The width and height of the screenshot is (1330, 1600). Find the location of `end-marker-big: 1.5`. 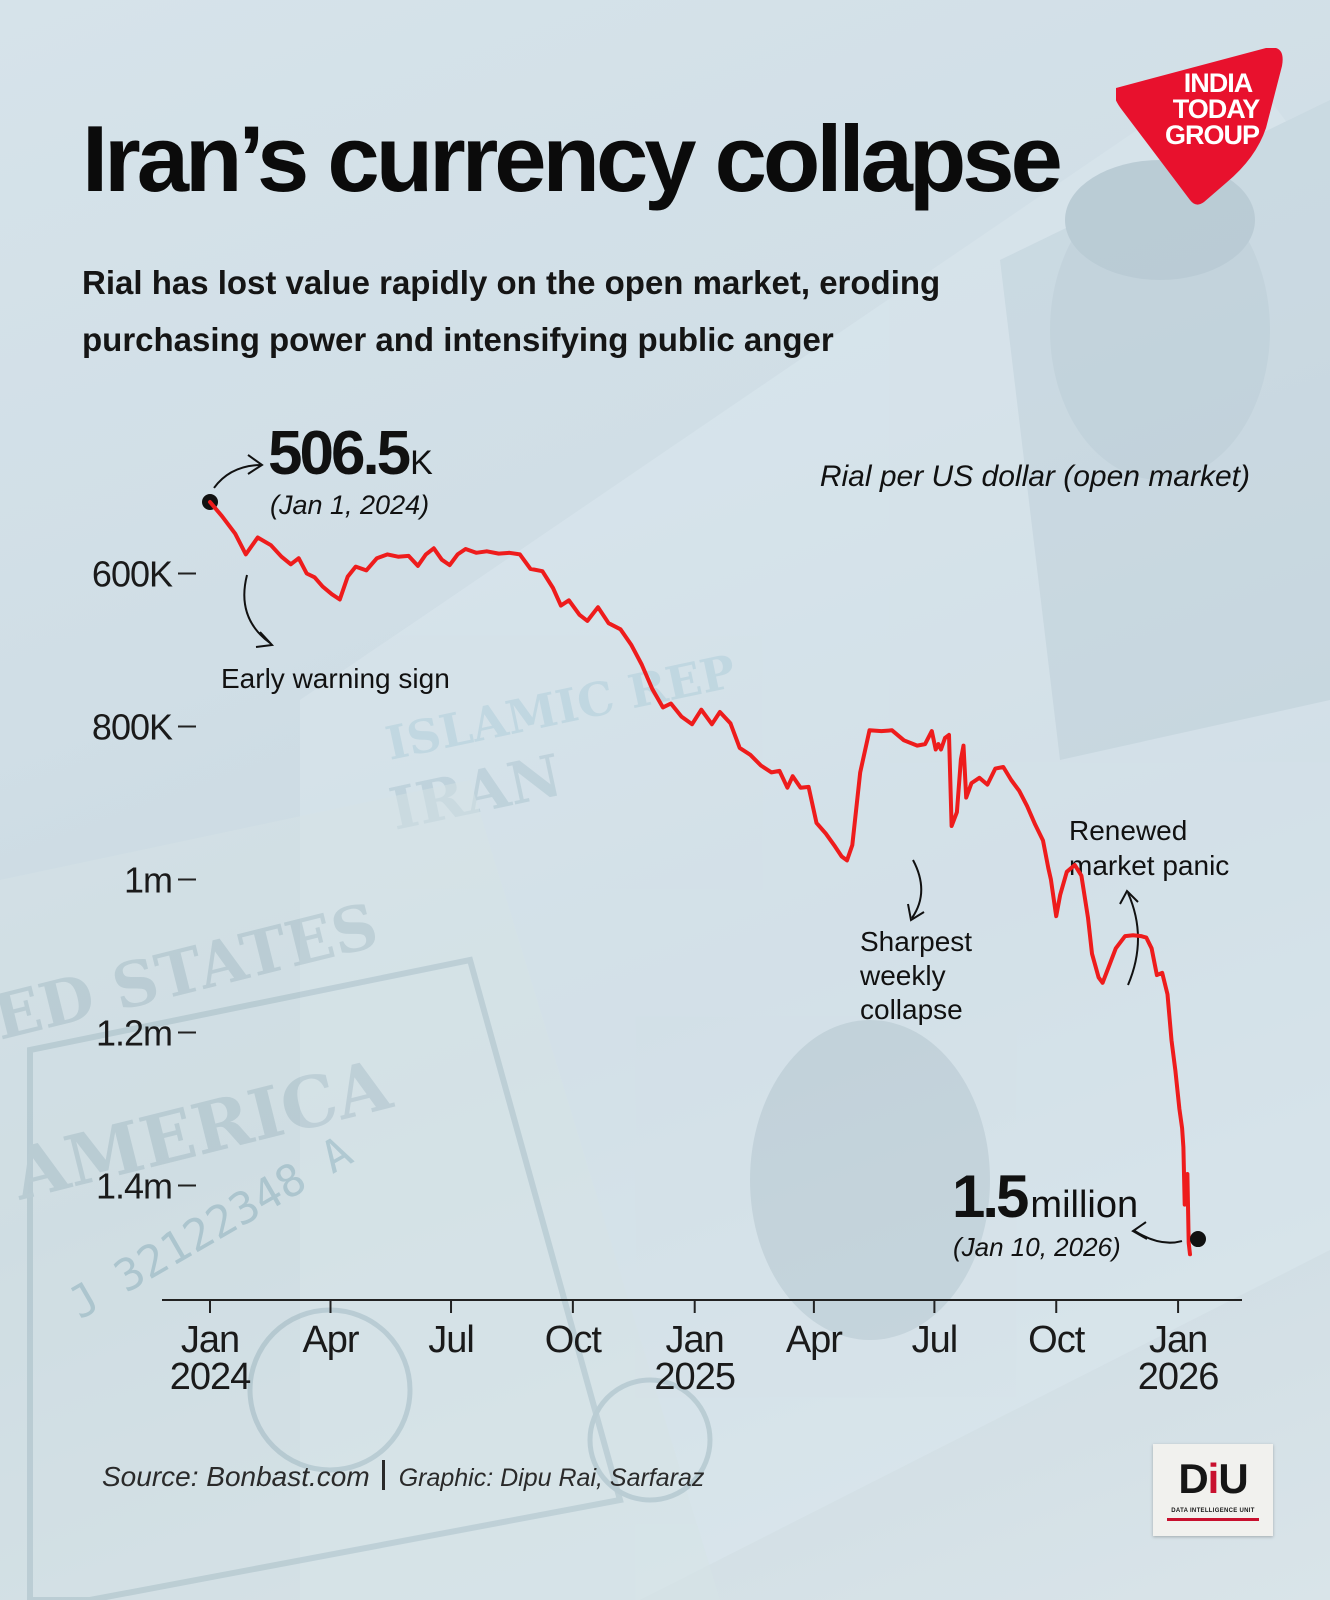

end-marker-big: 1.5 is located at coordinates (990, 1196).